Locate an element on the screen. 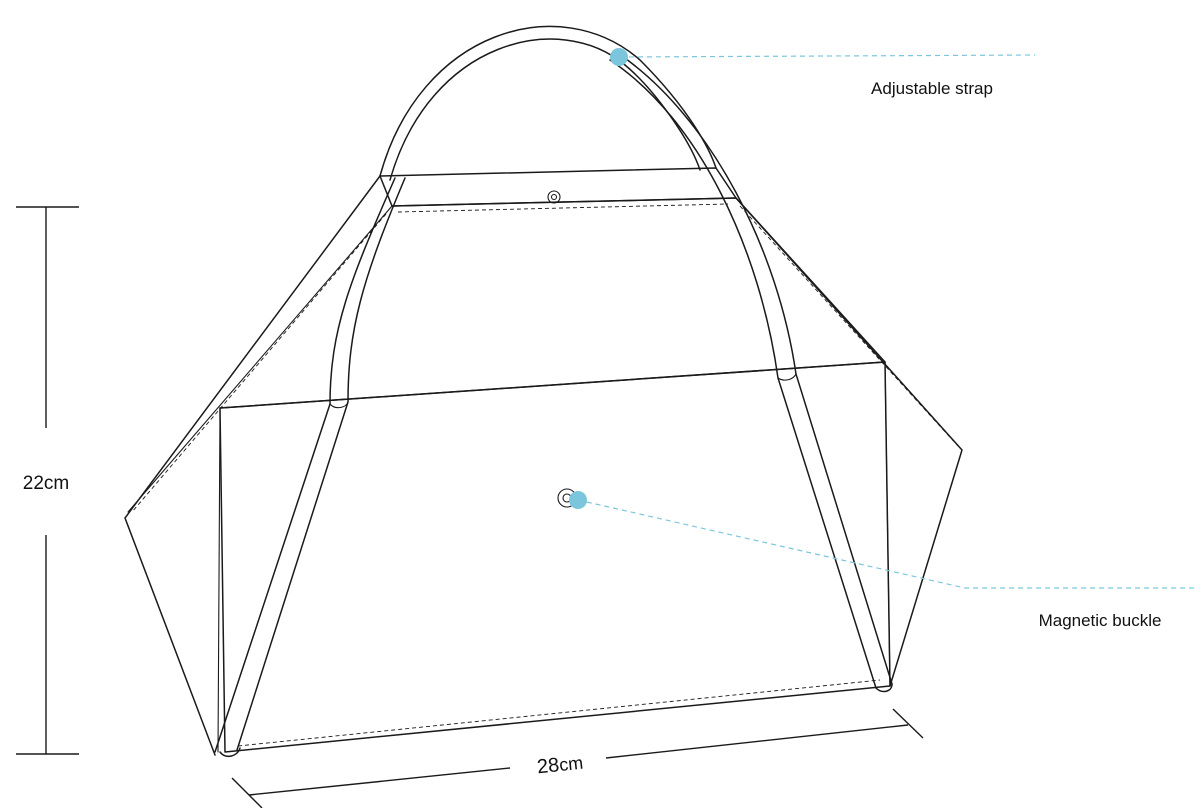 Image resolution: width=1201 pixels, height=808 pixels. callout-dot-strap is located at coordinates (619, 57).